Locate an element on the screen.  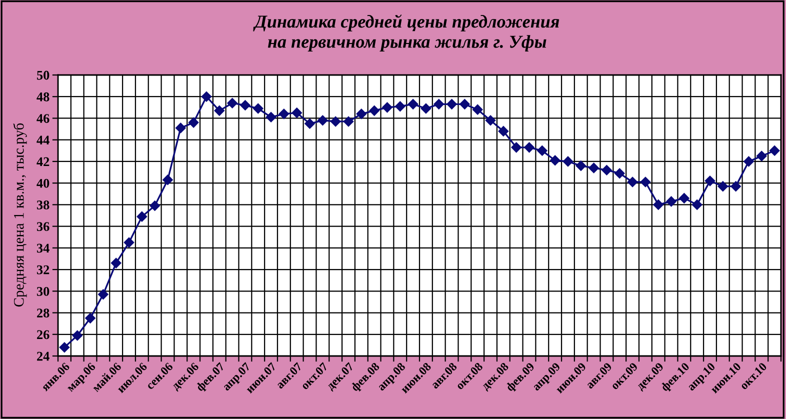
y-tick-label: 46 is located at coordinates (43, 118).